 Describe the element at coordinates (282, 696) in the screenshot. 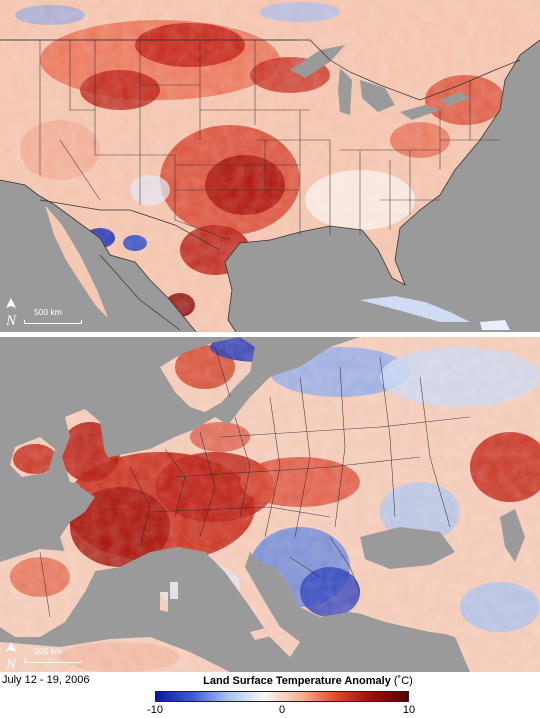

I see `legend-color-bar` at that location.